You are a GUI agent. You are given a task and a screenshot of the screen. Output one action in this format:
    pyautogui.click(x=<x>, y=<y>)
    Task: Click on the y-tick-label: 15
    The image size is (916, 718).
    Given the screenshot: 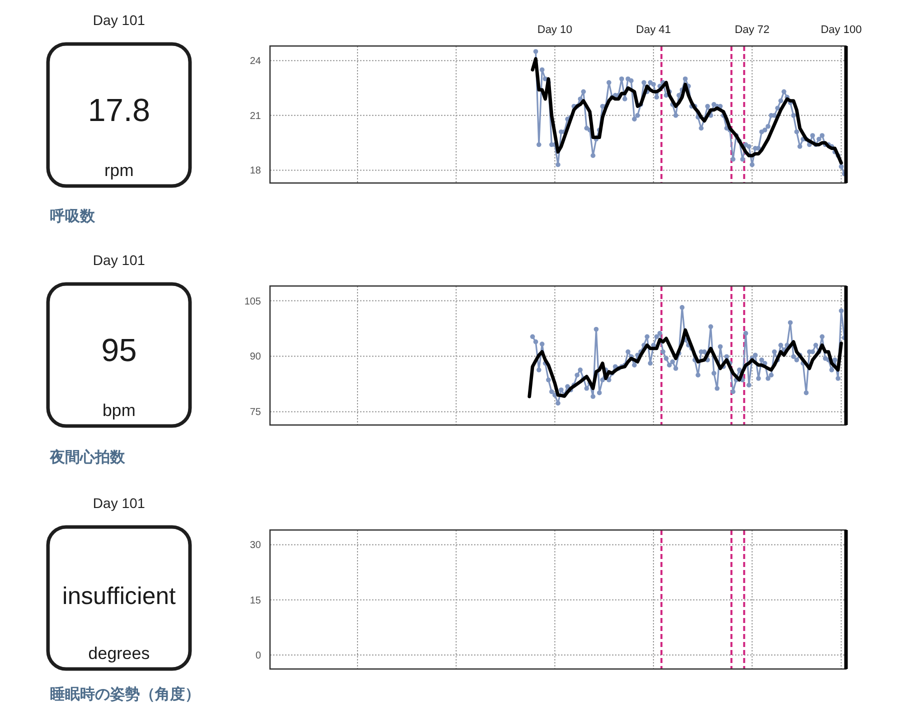 What is the action you would take?
    pyautogui.click(x=256, y=600)
    